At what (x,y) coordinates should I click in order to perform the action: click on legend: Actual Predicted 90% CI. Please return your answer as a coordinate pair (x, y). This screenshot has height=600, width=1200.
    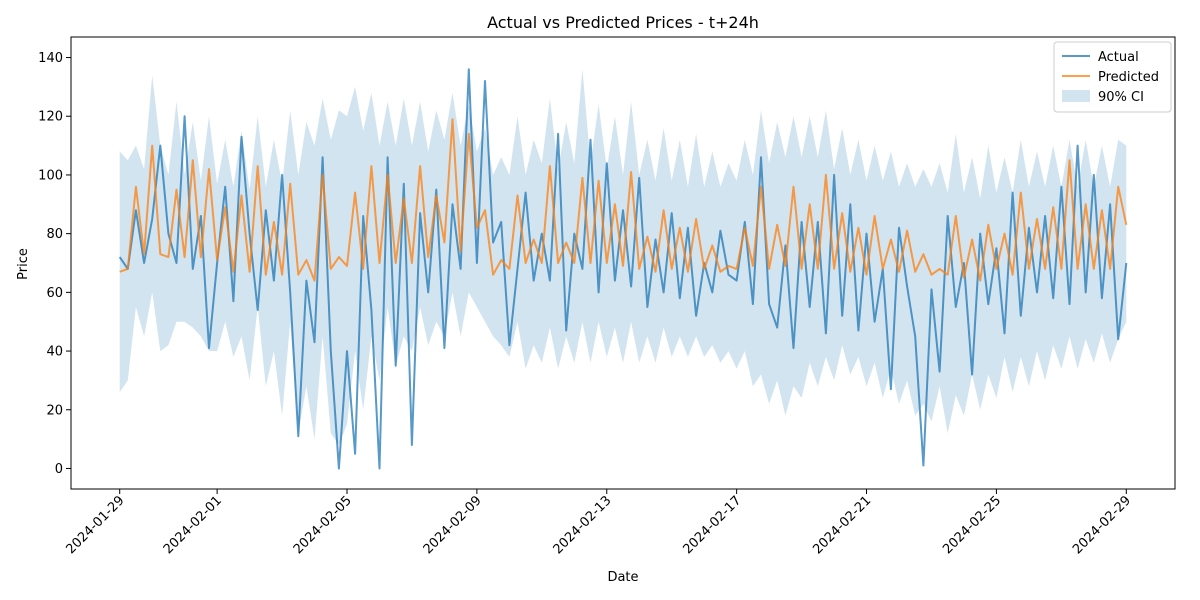
    Looking at the image, I should click on (1112, 77).